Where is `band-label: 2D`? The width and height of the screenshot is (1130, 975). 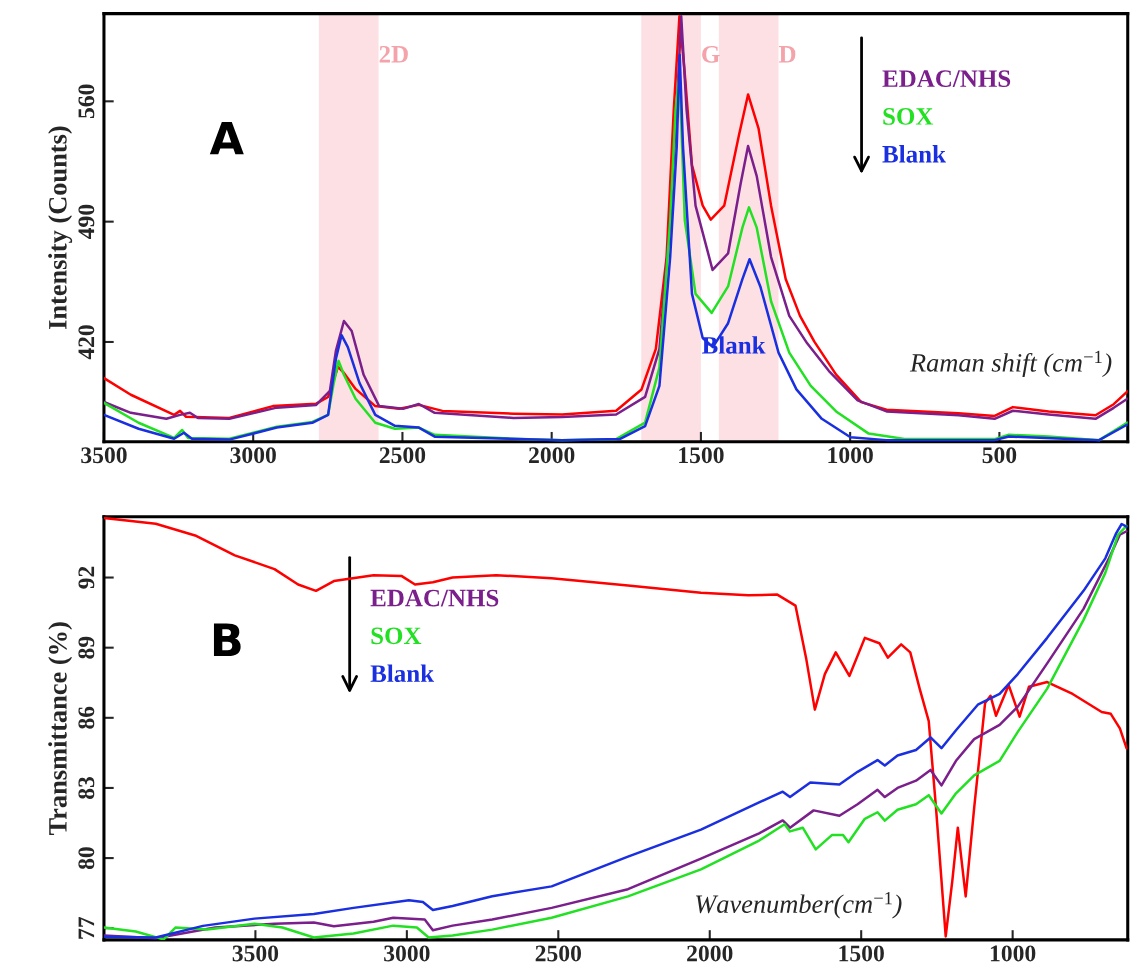
band-label: 2D is located at coordinates (393, 54).